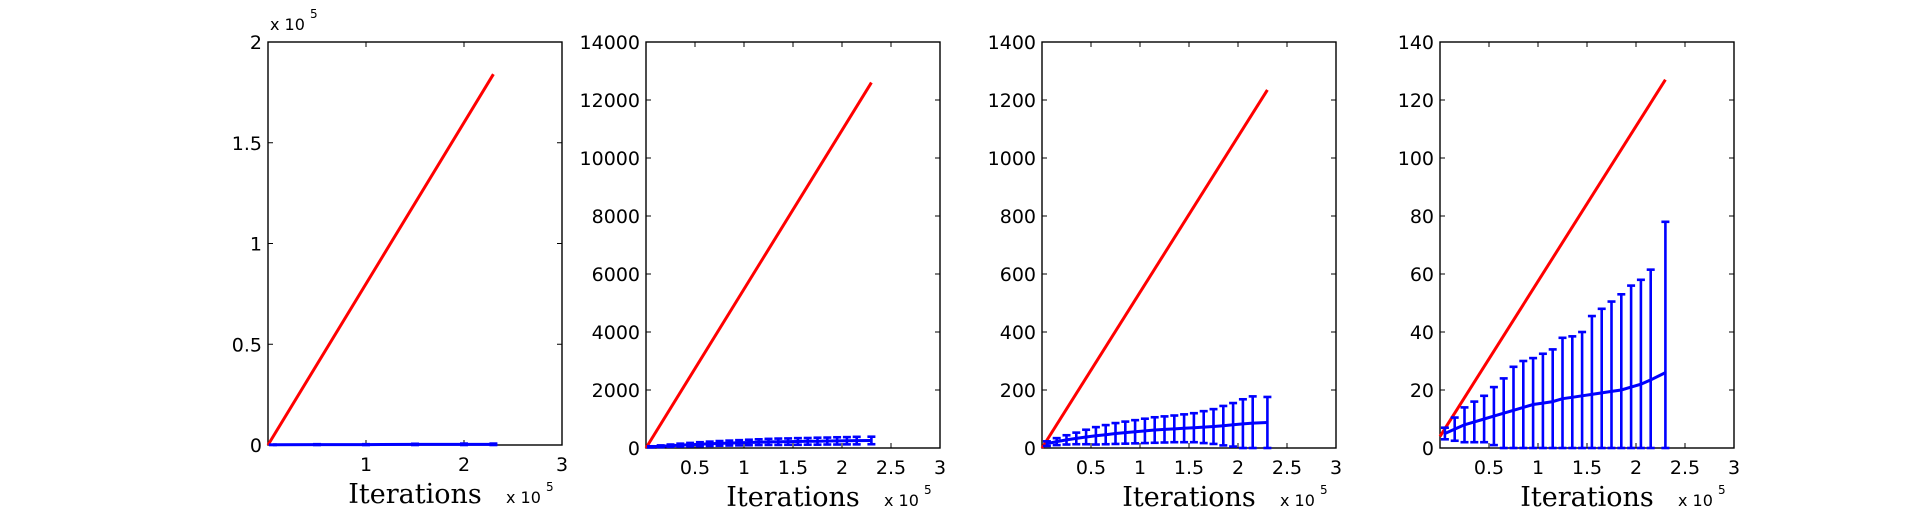 The width and height of the screenshot is (1912, 521). What do you see at coordinates (1012, 159) in the screenshot?
I see `y-tick-label: 1000` at bounding box center [1012, 159].